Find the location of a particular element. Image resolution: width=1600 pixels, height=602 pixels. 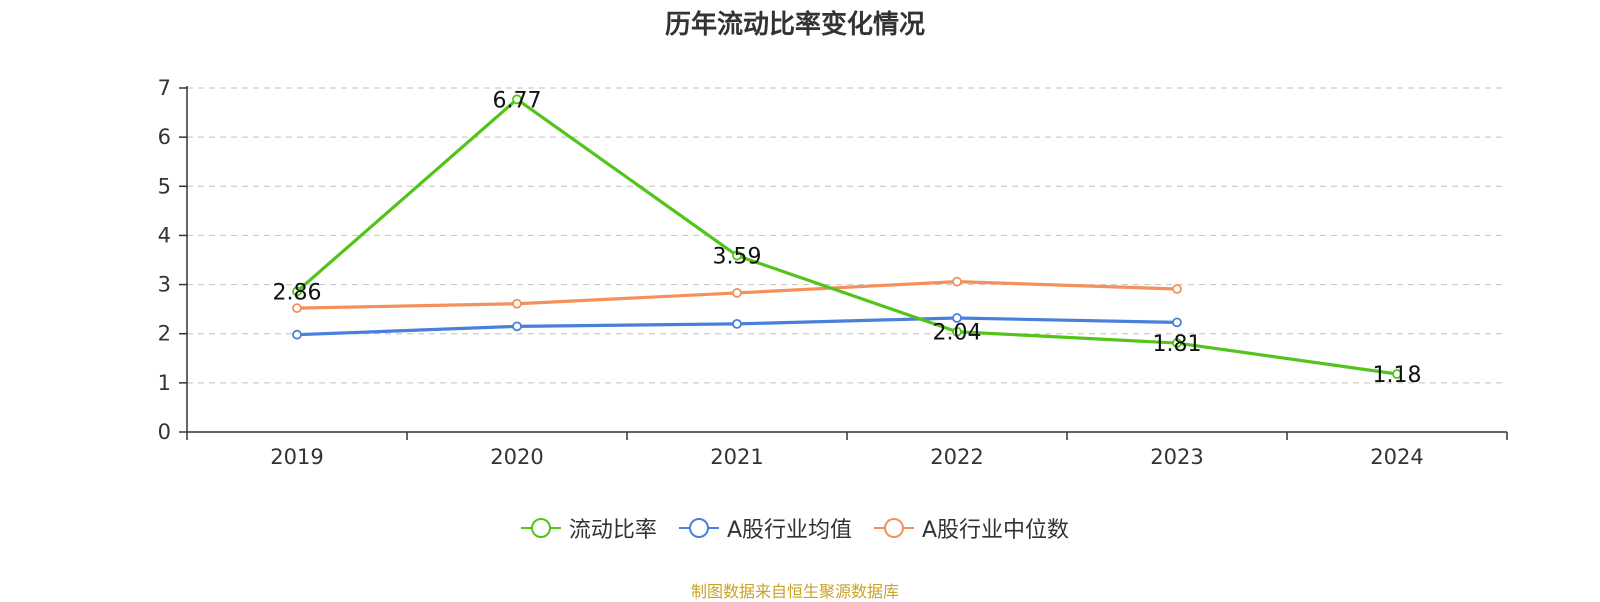

y-tick-label: 0 is located at coordinates (164, 432).